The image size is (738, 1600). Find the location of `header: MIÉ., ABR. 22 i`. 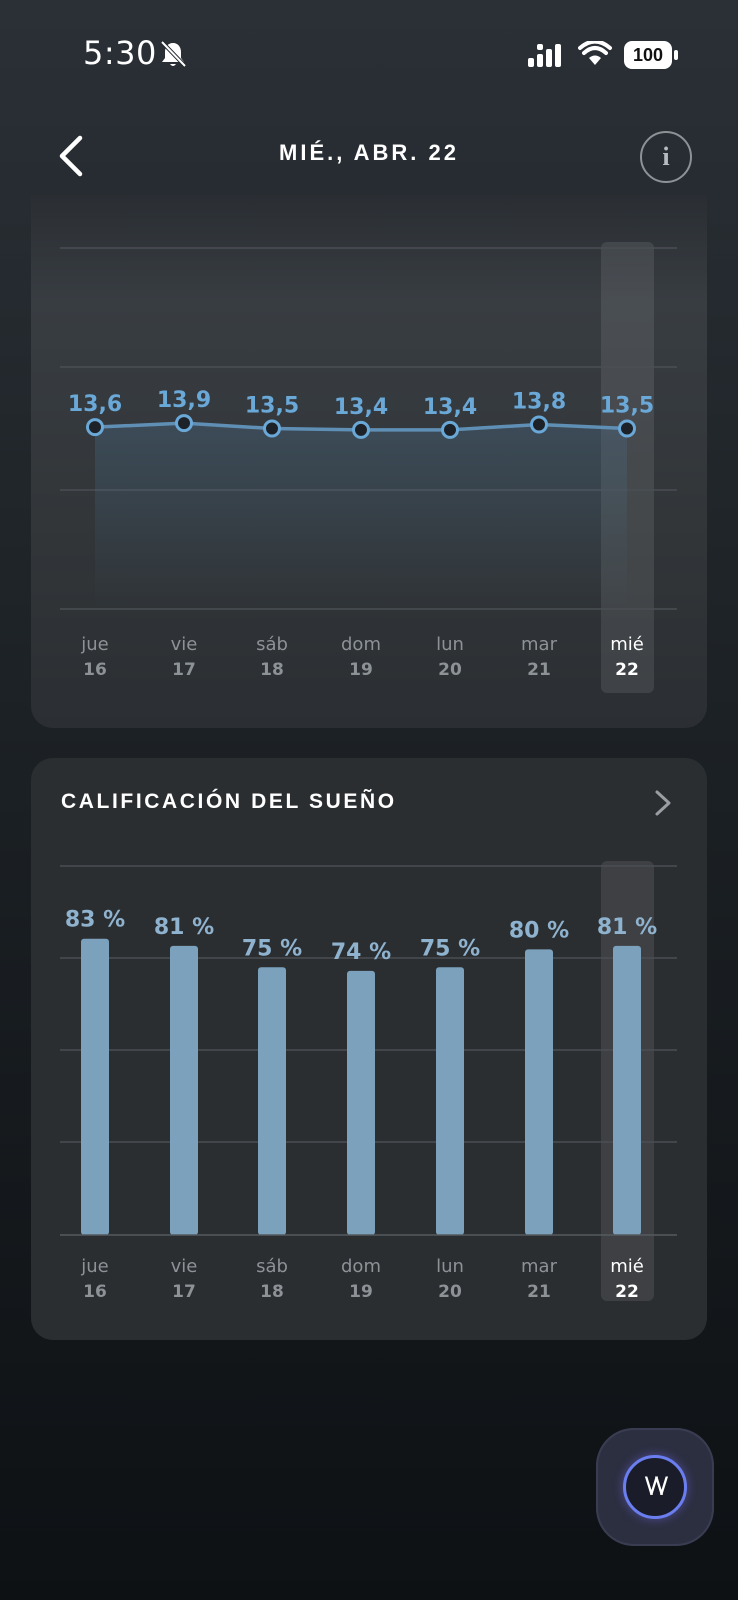

header: MIÉ., ABR. 22 i is located at coordinates (369, 155).